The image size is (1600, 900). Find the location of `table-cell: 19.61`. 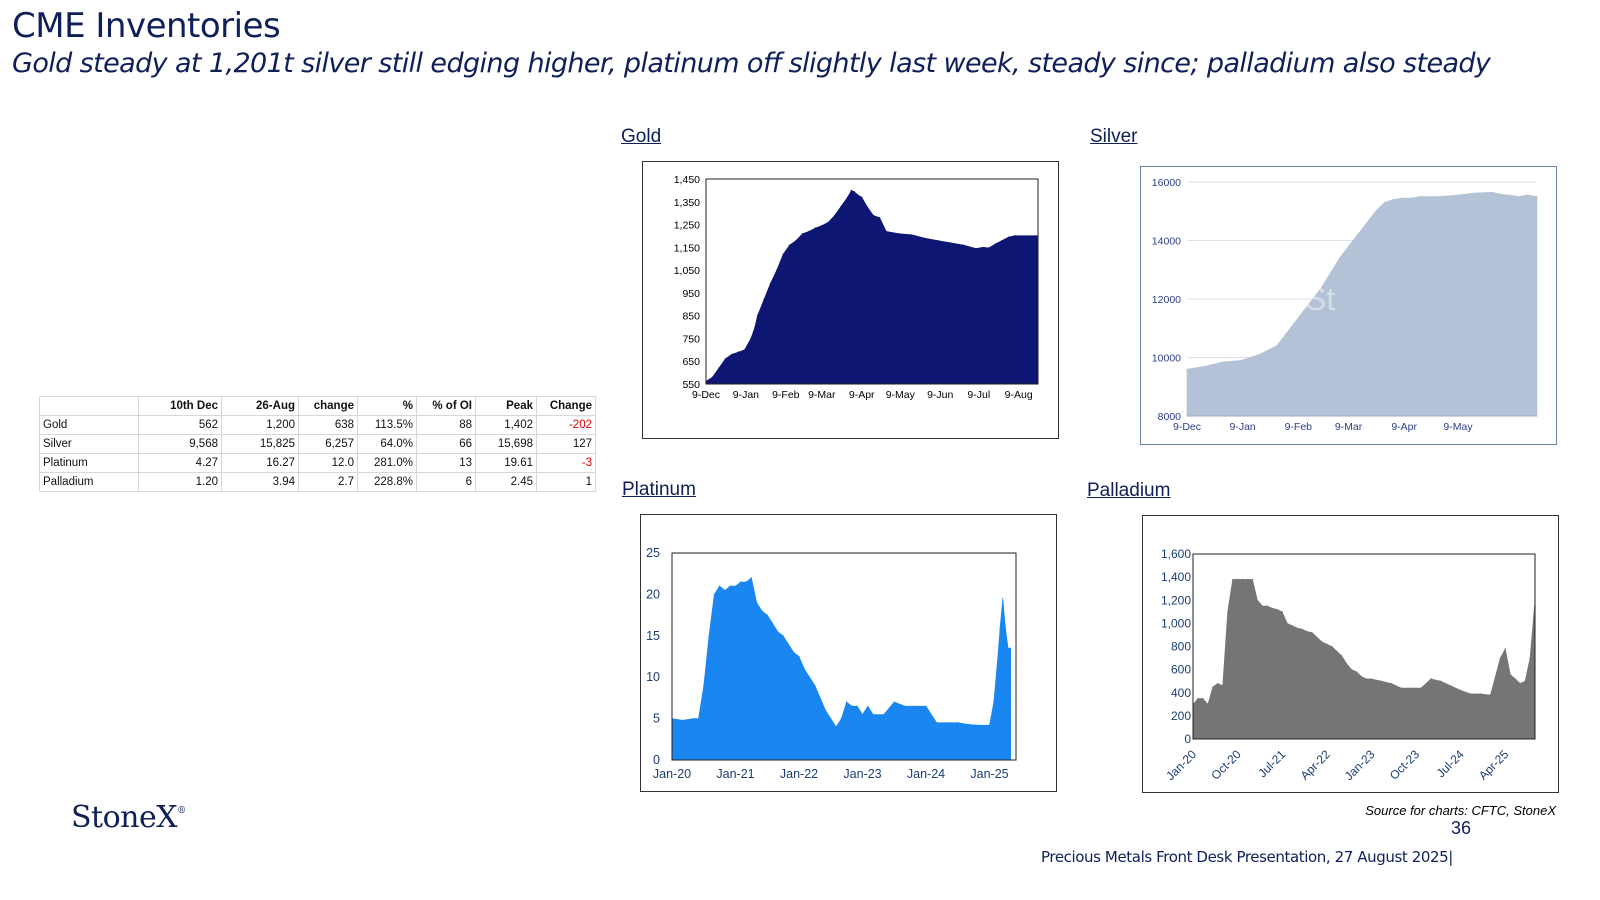

table-cell: 19.61 is located at coordinates (506, 463).